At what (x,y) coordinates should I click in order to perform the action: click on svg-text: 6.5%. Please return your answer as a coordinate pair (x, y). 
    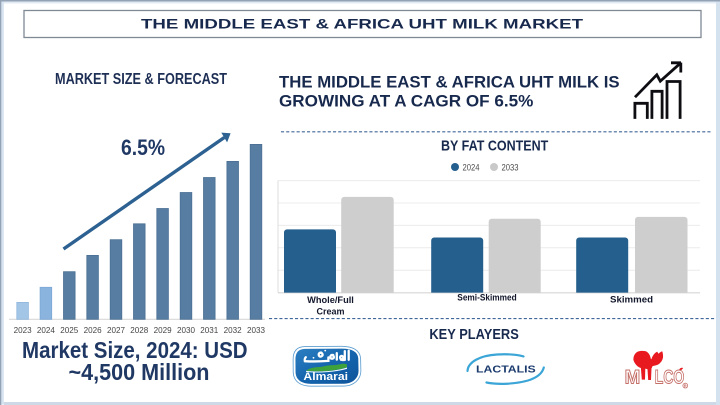
    Looking at the image, I should click on (143, 147).